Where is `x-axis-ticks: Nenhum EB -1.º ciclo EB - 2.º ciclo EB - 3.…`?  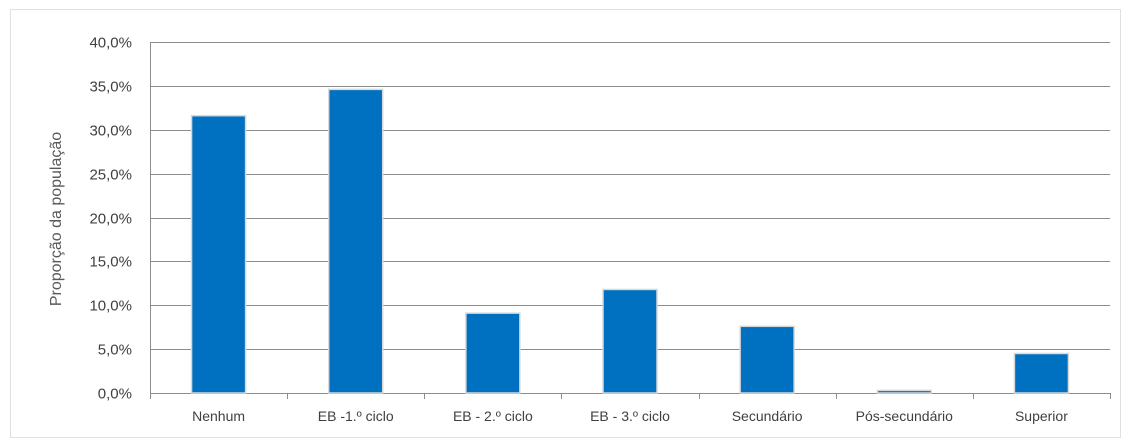 x-axis-ticks: Nenhum EB -1.º ciclo EB - 2.º ciclo EB - 3.… is located at coordinates (630, 408).